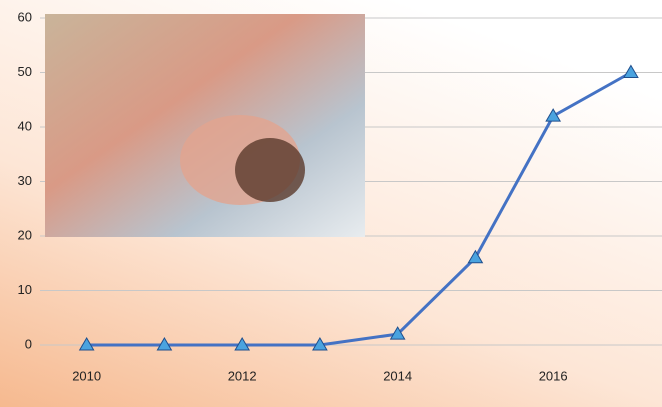  I want to click on y-tick-label: 60, so click(25, 16).